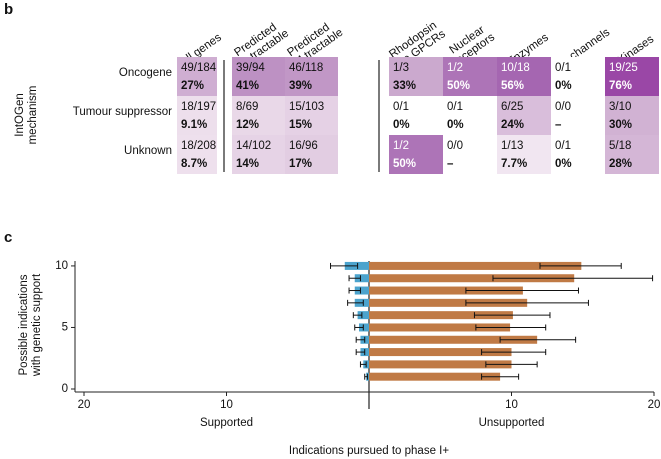  Describe the element at coordinates (33, 115) in the screenshot. I see `row-axis-label: mechanism` at that location.